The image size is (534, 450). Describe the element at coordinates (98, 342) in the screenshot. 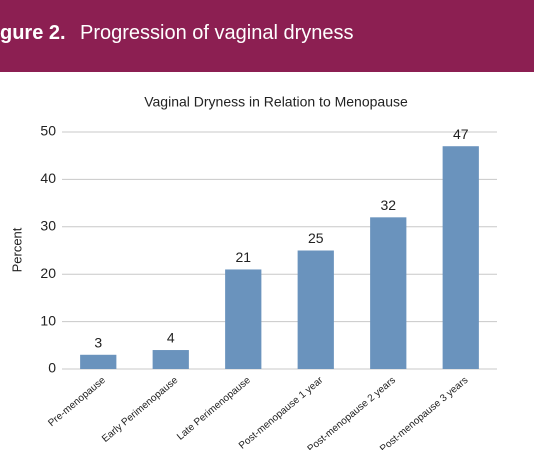

I see `value-label: 3` at that location.